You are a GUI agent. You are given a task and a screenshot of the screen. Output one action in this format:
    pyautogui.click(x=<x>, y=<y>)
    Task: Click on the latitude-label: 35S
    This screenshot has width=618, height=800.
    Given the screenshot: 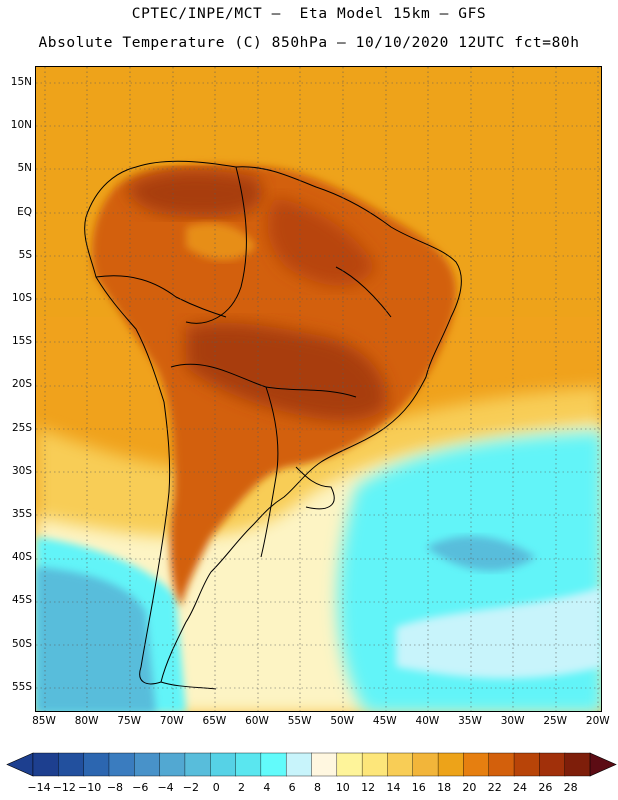 What is the action you would take?
    pyautogui.click(x=21, y=514)
    